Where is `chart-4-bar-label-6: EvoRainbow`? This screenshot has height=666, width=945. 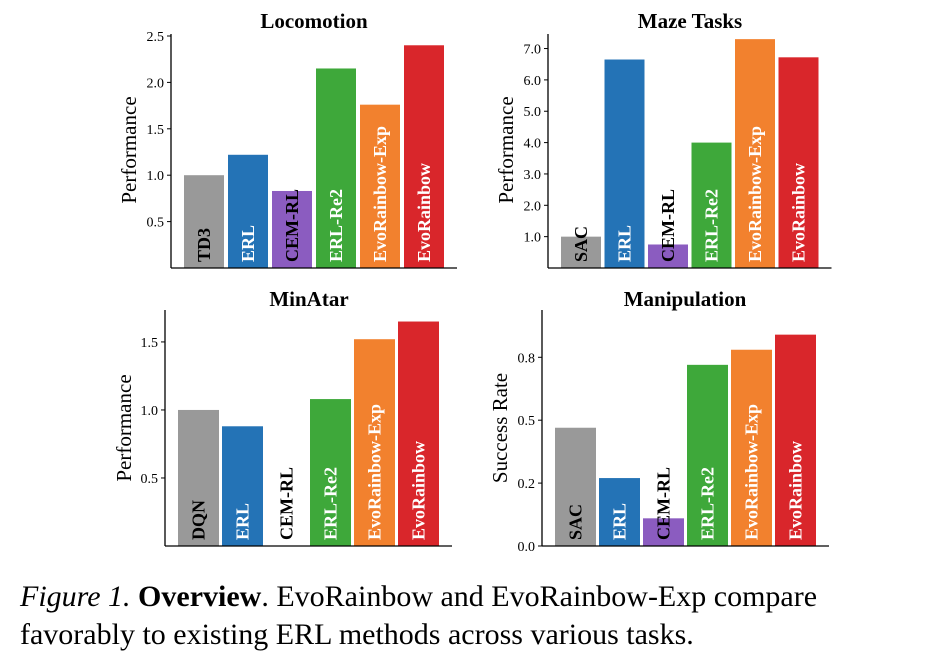 chart-4-bar-label-6: EvoRainbow is located at coordinates (796, 490).